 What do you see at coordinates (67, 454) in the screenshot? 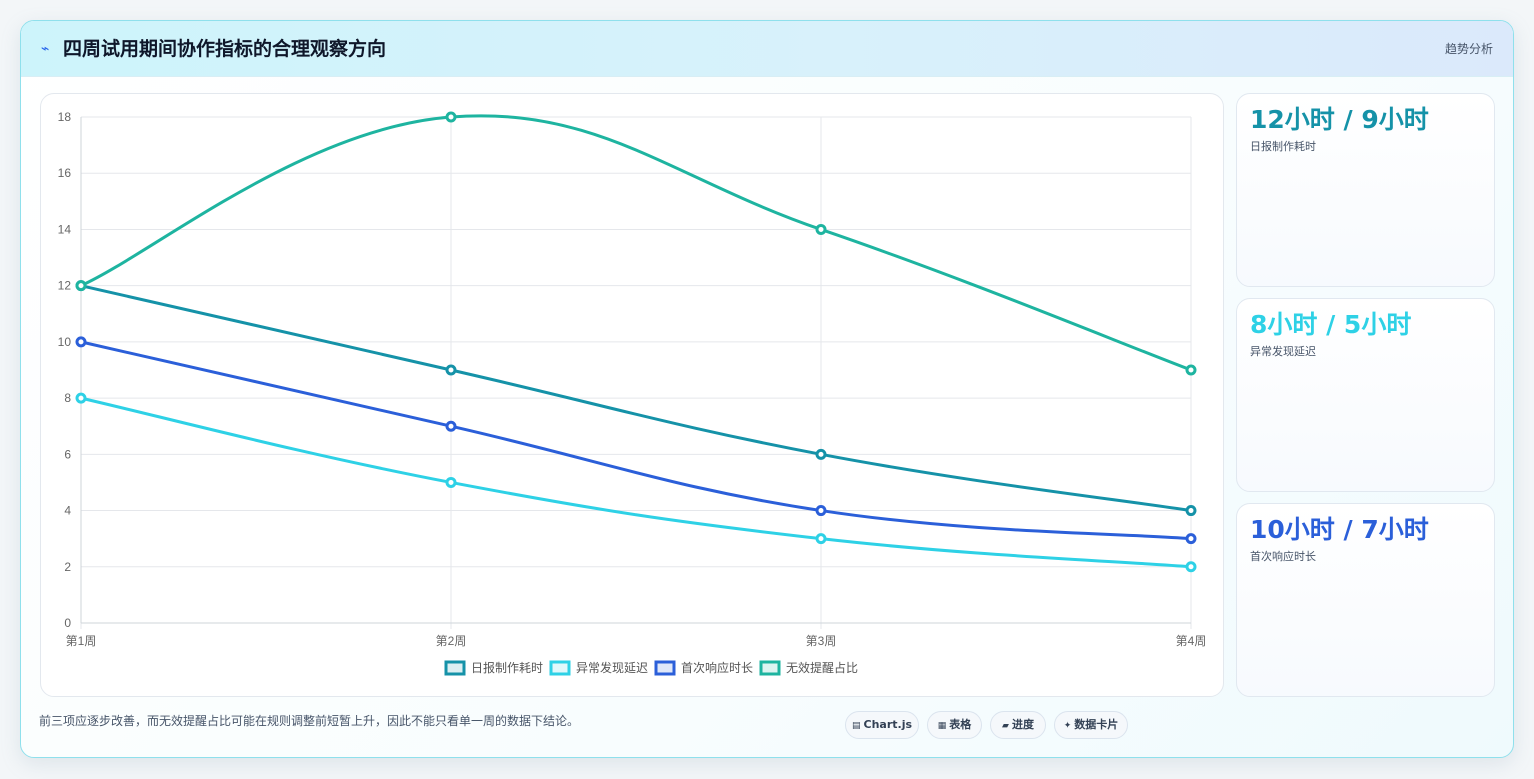
I see `y-tick-label: 6` at bounding box center [67, 454].